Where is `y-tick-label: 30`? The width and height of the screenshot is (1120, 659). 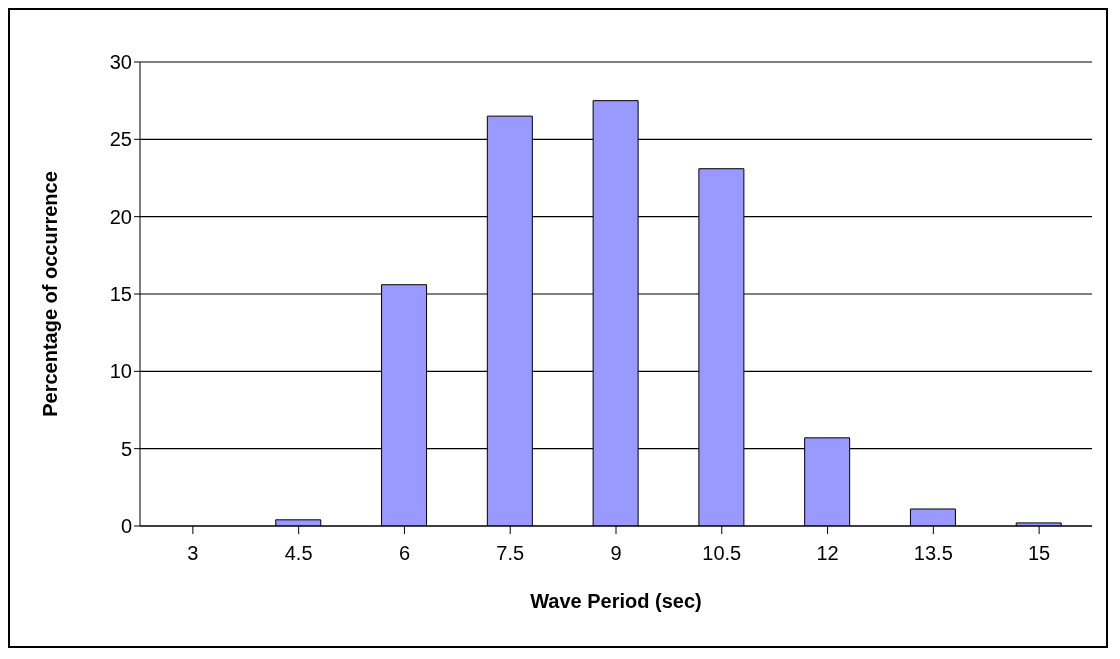 y-tick-label: 30 is located at coordinates (120, 62).